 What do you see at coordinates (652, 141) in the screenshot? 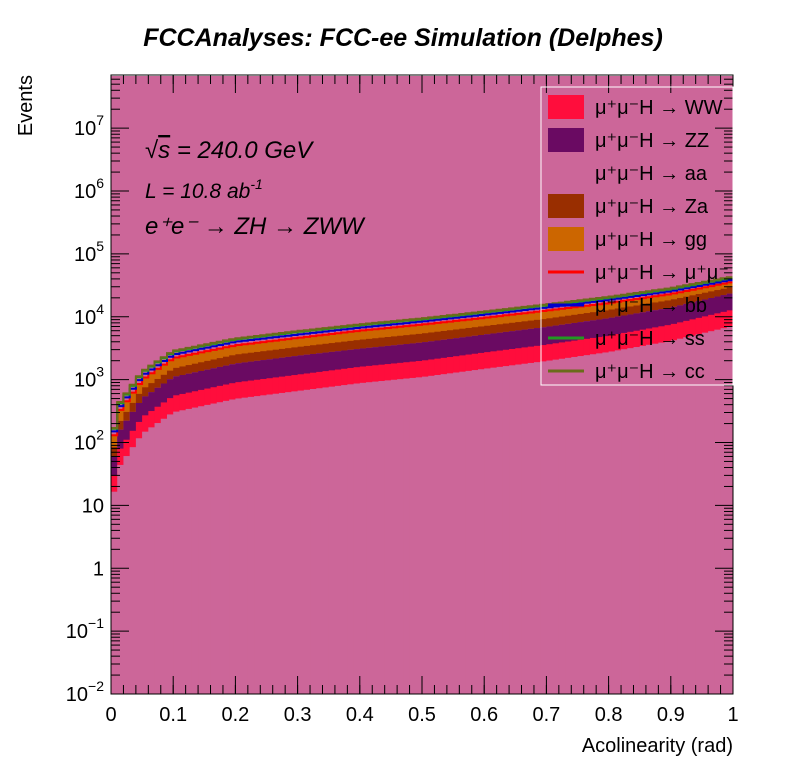
I see `legend-label: μ⁺μ⁻H → ZZ` at bounding box center [652, 141].